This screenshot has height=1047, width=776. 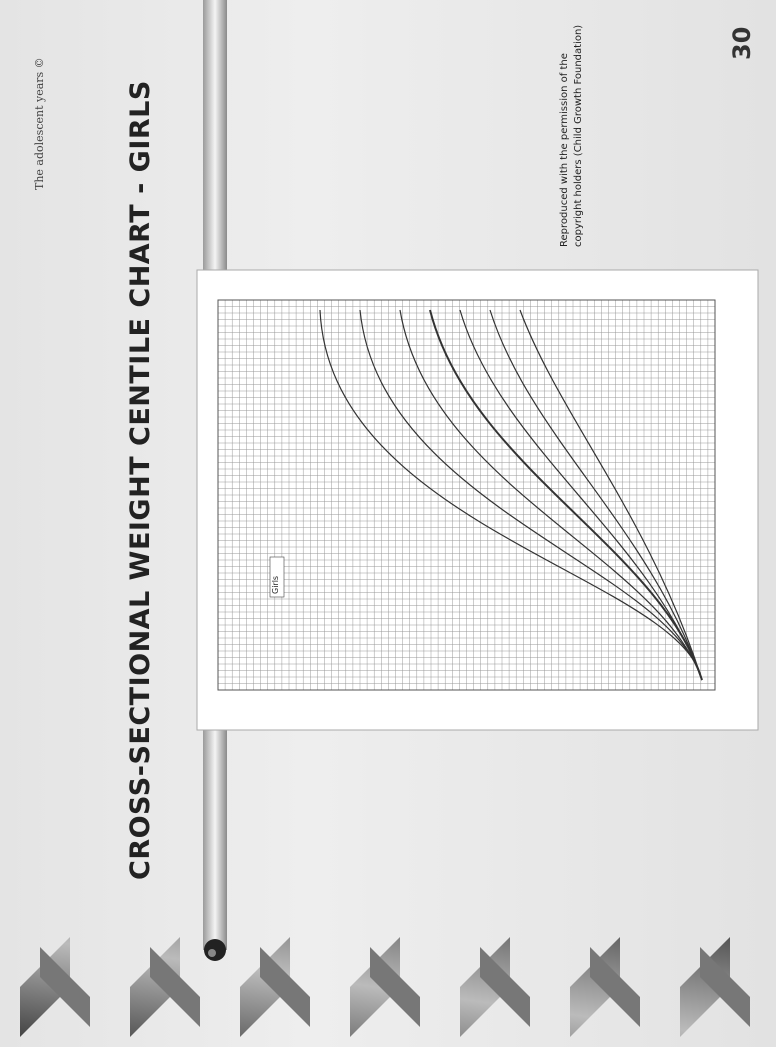 What do you see at coordinates (385, 987) in the screenshot?
I see `ribbon-border` at bounding box center [385, 987].